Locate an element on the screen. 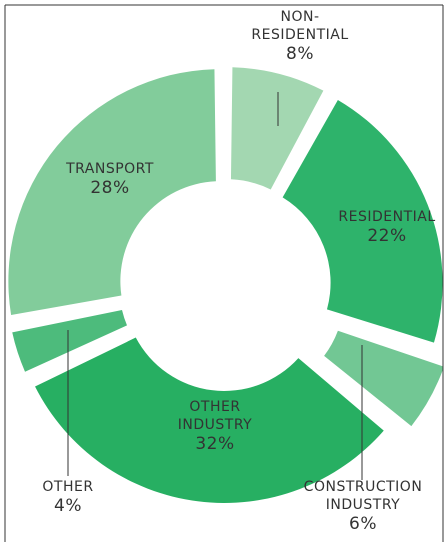 Image resolution: width=448 pixels, height=542 pixels. category-name: OTHER is located at coordinates (68, 487).